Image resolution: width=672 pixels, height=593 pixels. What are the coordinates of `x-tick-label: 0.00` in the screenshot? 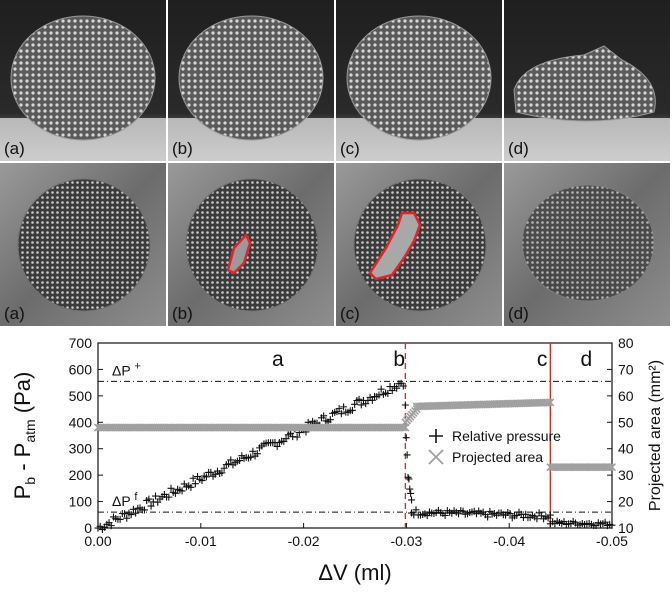 It's located at (97, 541).